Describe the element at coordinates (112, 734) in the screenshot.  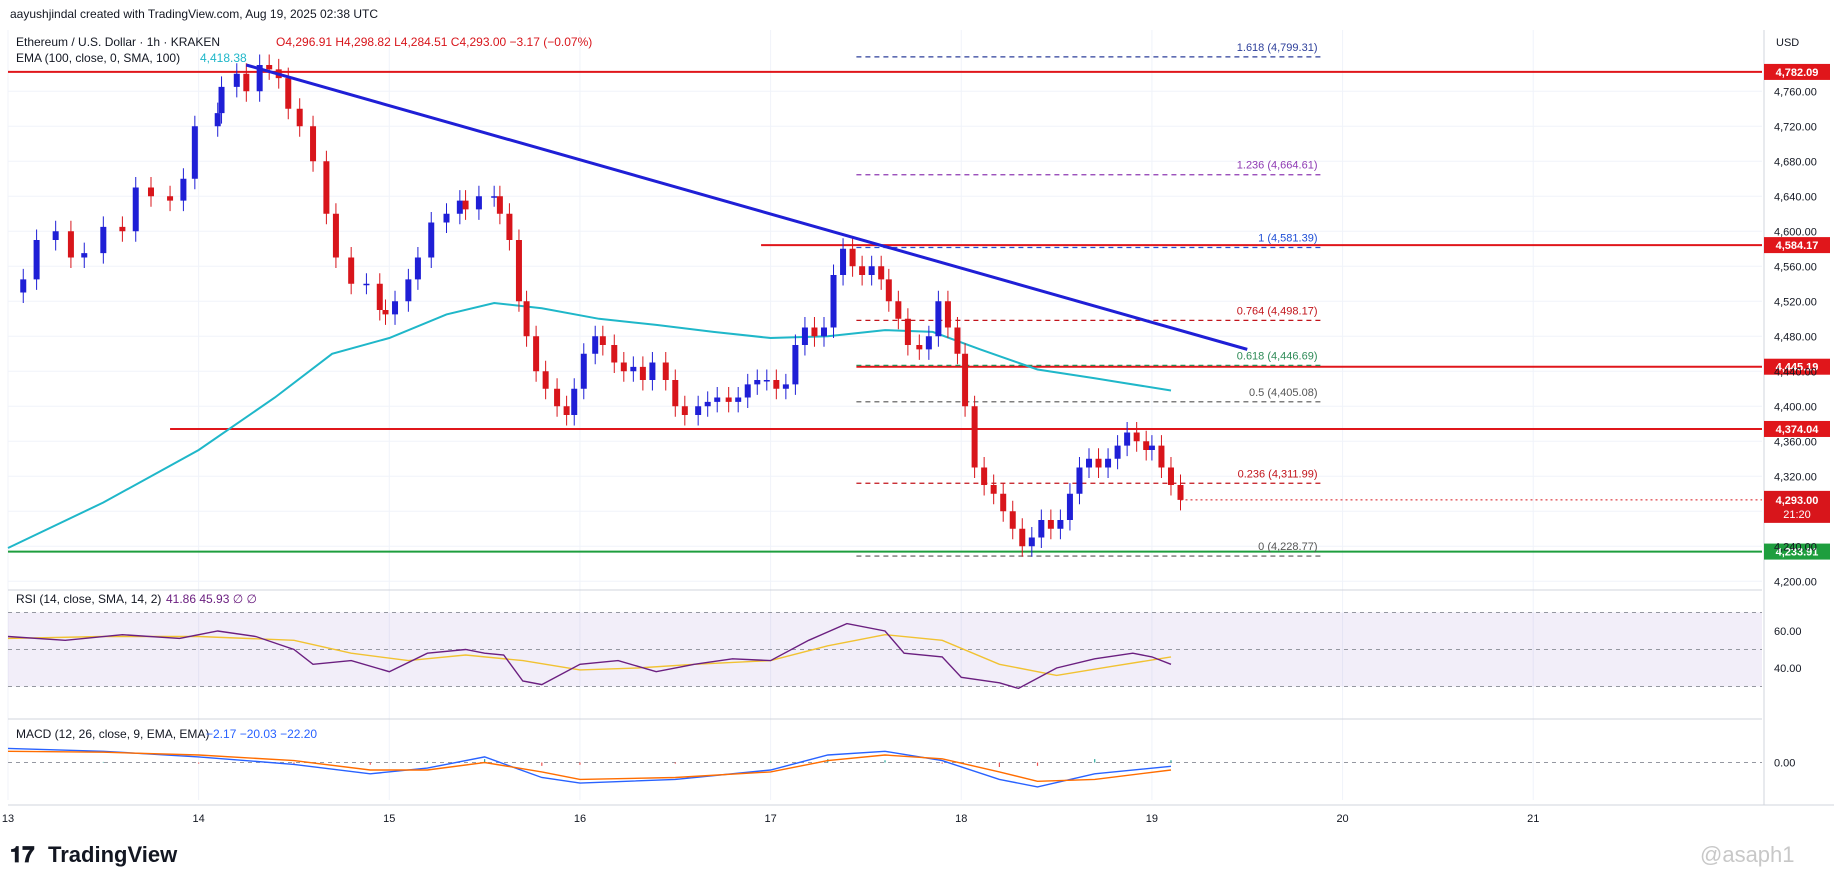
I see `macd-label: MACD (12, 26, close, 9, EMA, EMA)` at that location.